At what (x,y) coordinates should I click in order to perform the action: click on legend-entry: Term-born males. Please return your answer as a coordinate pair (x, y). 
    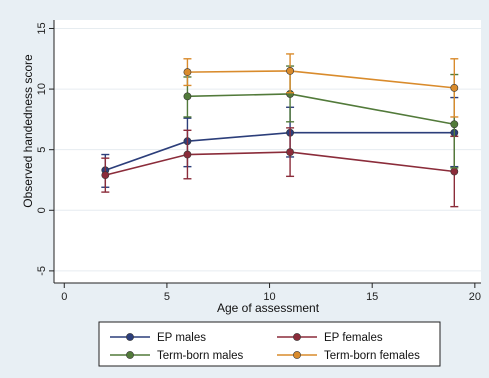
    Looking at the image, I should click on (177, 356).